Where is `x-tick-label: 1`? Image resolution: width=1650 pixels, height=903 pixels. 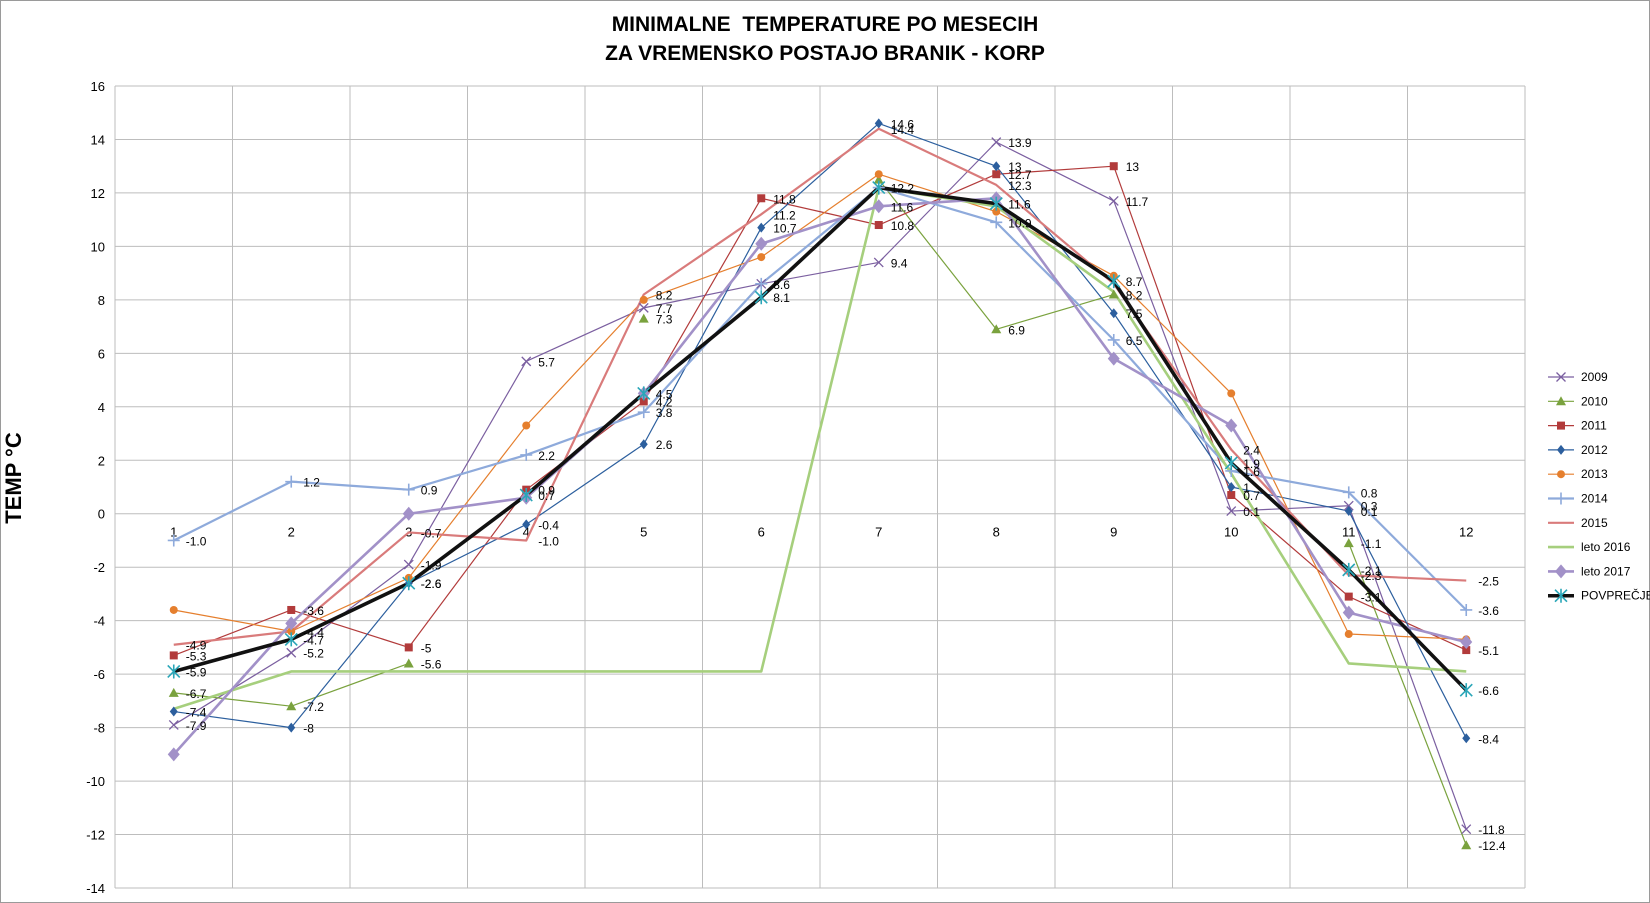
x-tick-label: 1 is located at coordinates (173, 532).